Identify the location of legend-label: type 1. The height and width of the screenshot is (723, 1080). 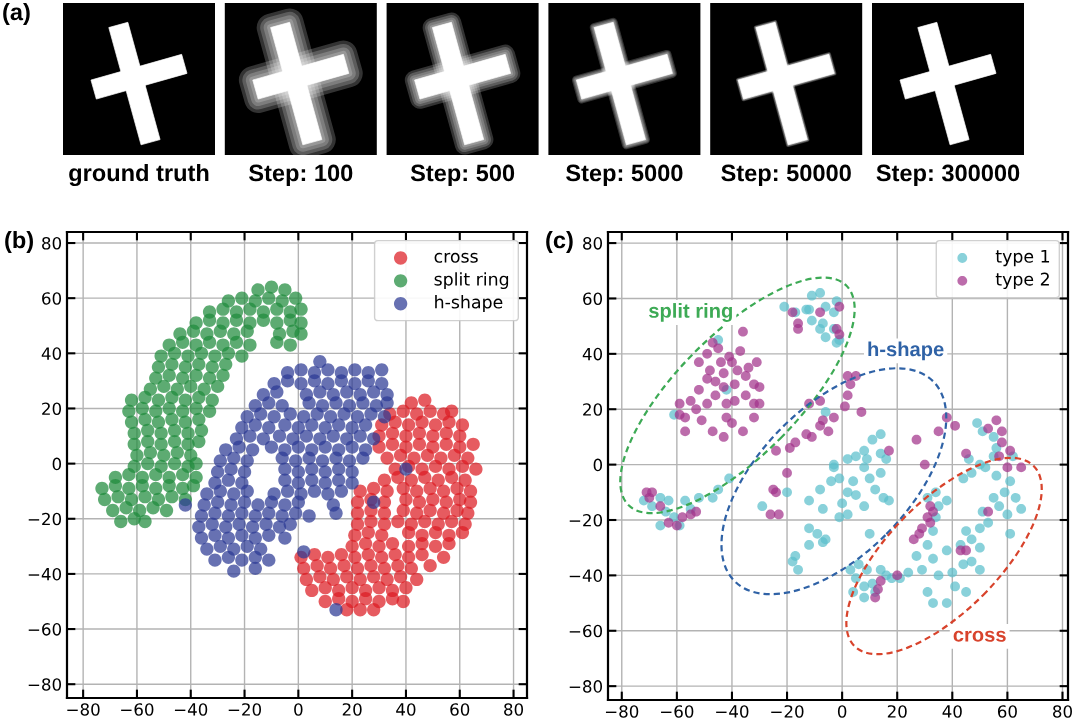
(1022, 258).